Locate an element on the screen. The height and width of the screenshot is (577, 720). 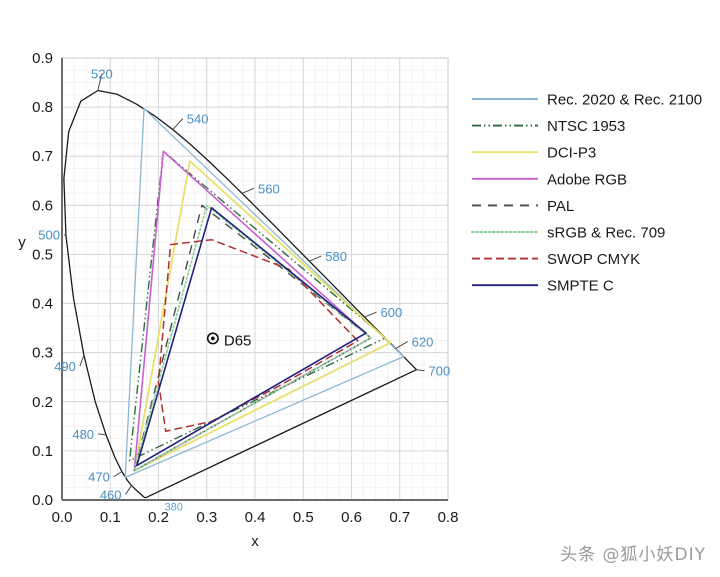
legend-label-0: Rec. 2020 & Rec. 2100 is located at coordinates (624, 100).